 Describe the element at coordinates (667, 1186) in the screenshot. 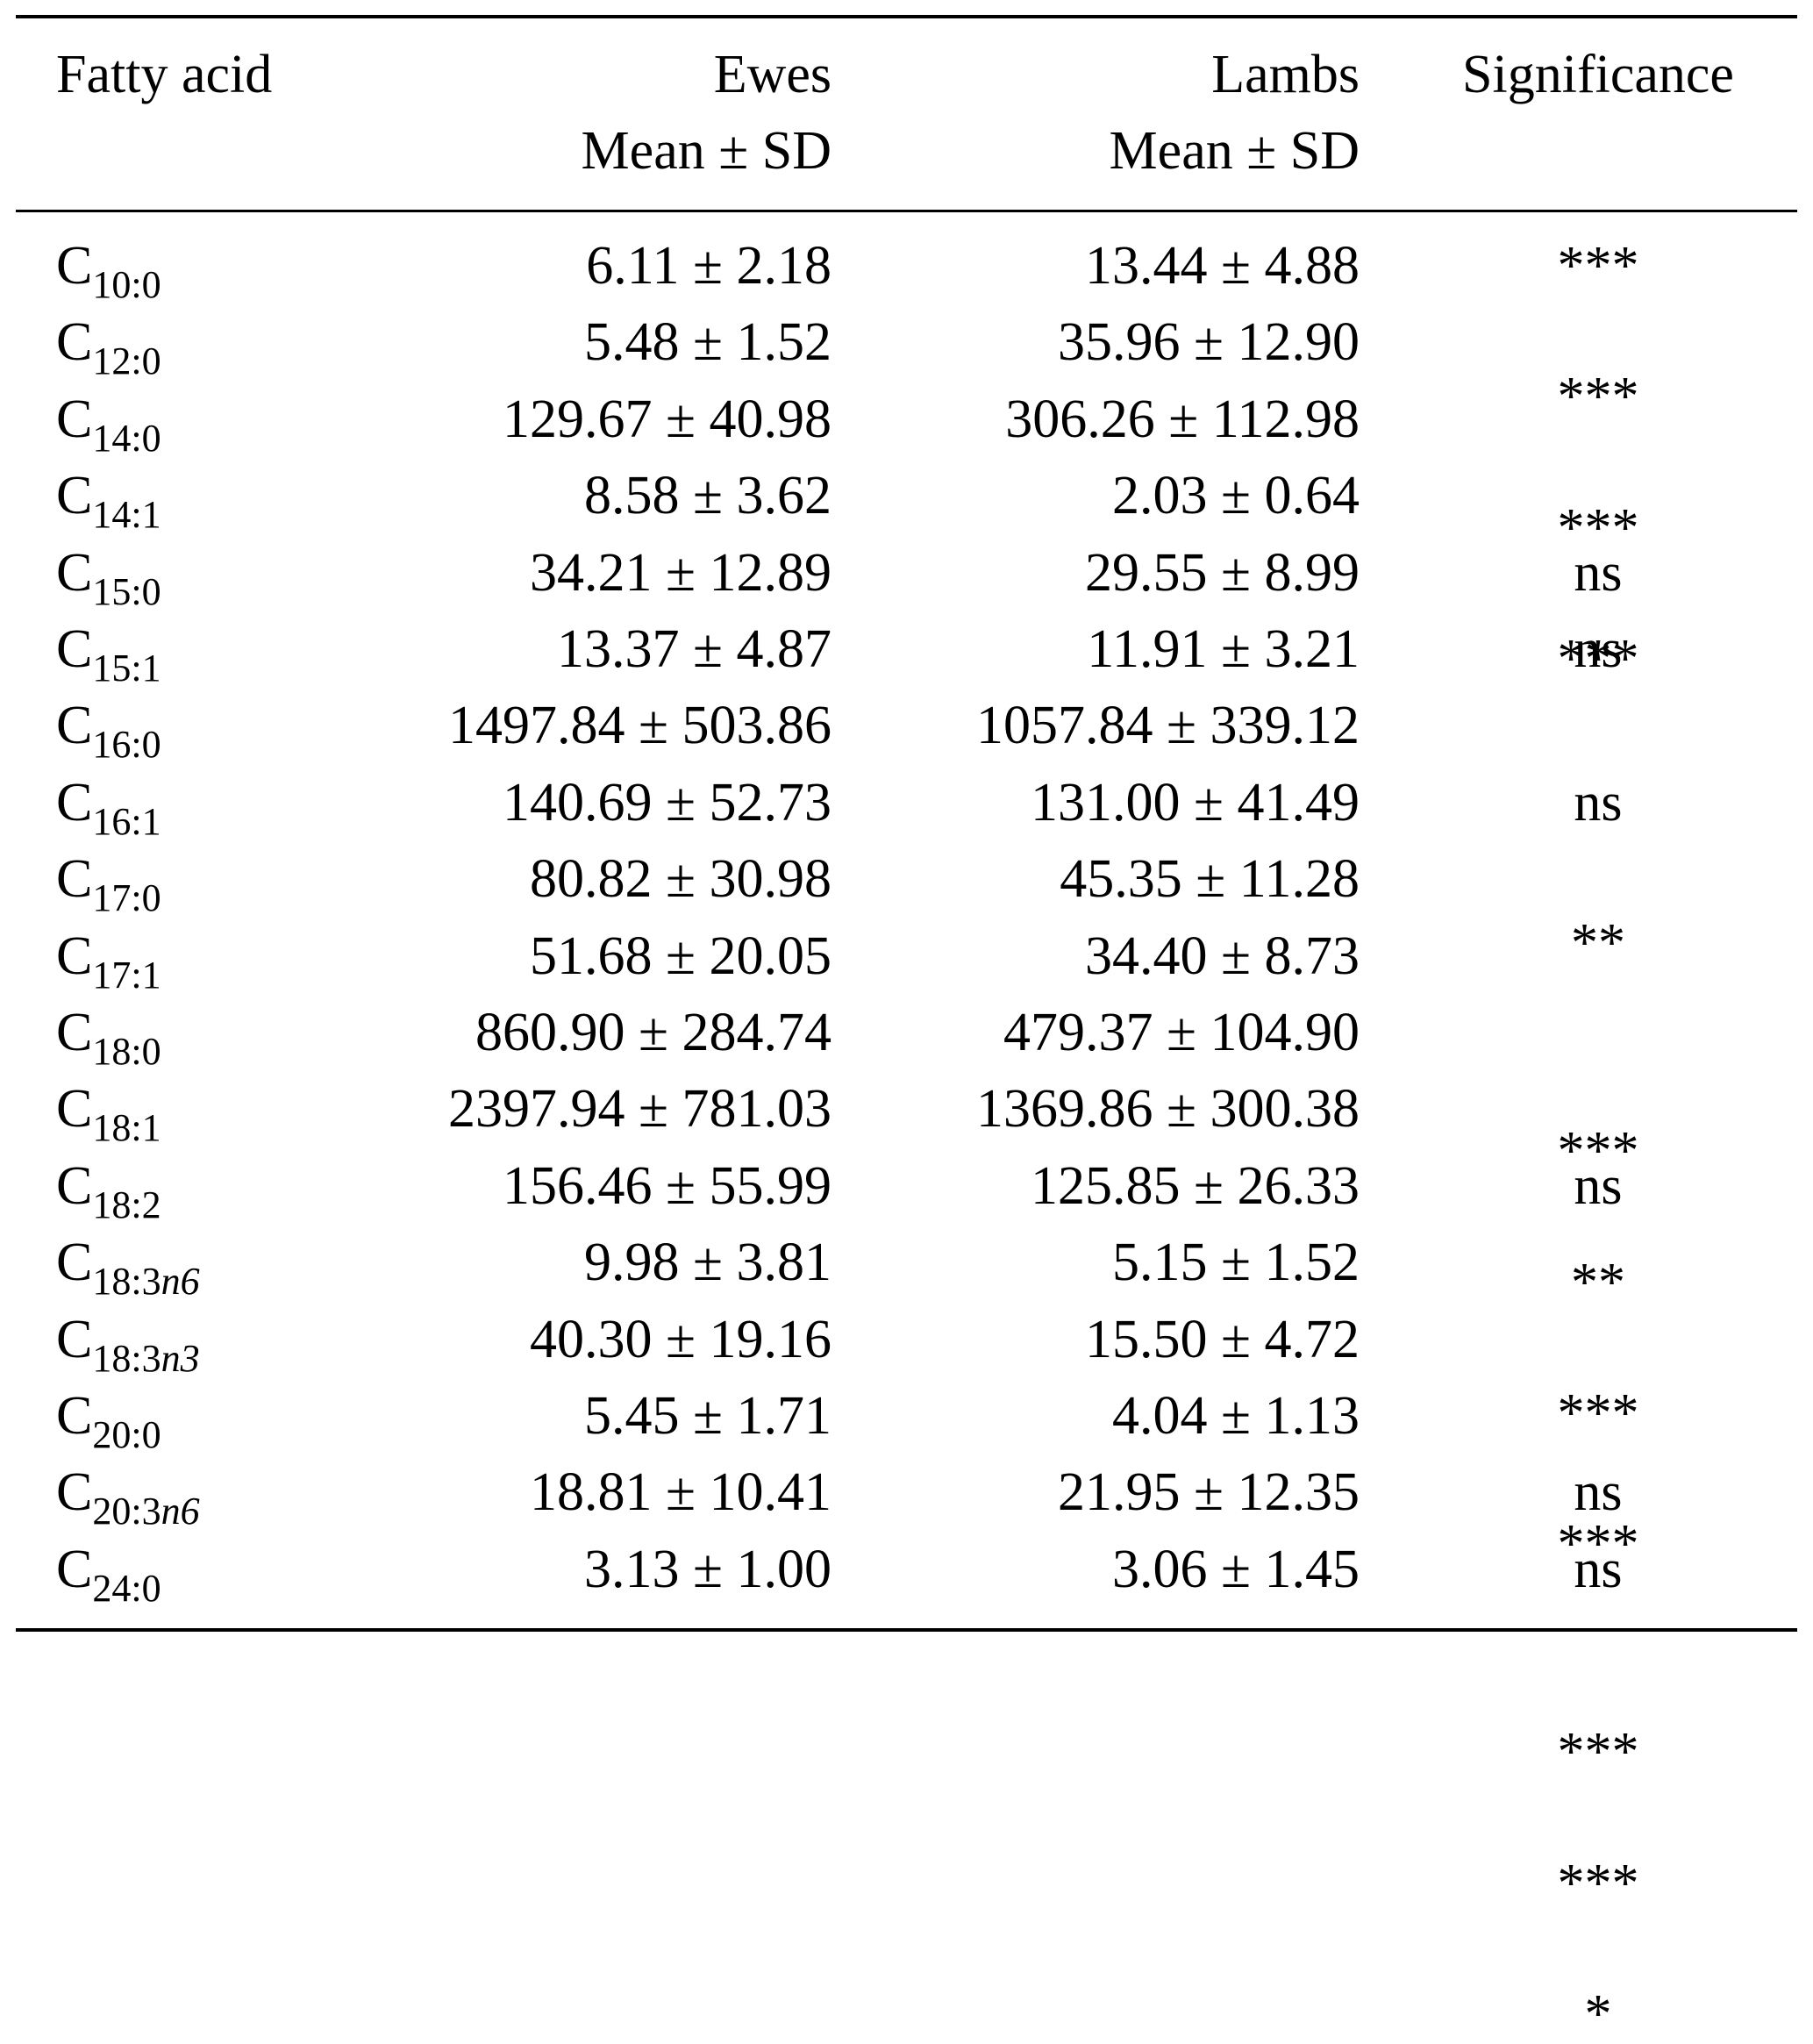

I see `ewes-value: 156.46 ± 55.99` at that location.